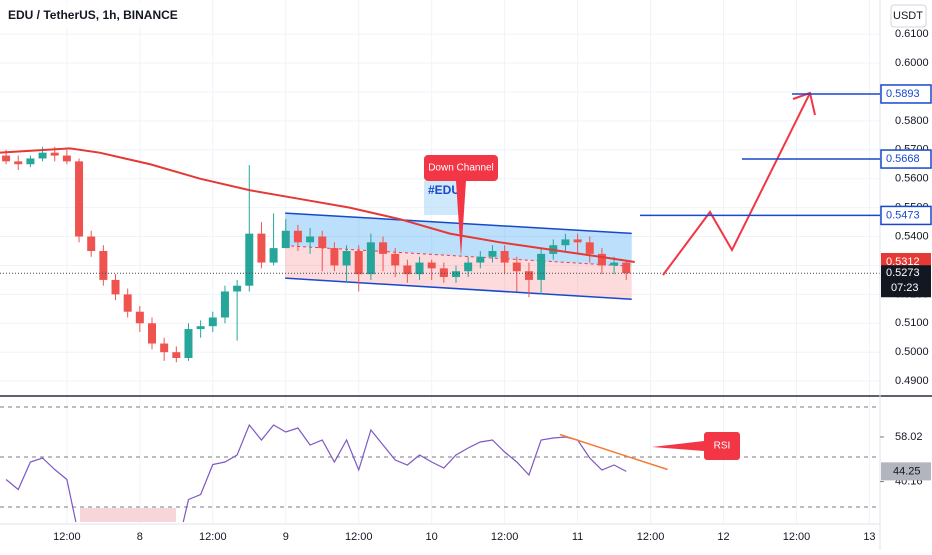 This screenshot has height=555, width=932. I want to click on x-tick-label: 13, so click(869, 537).